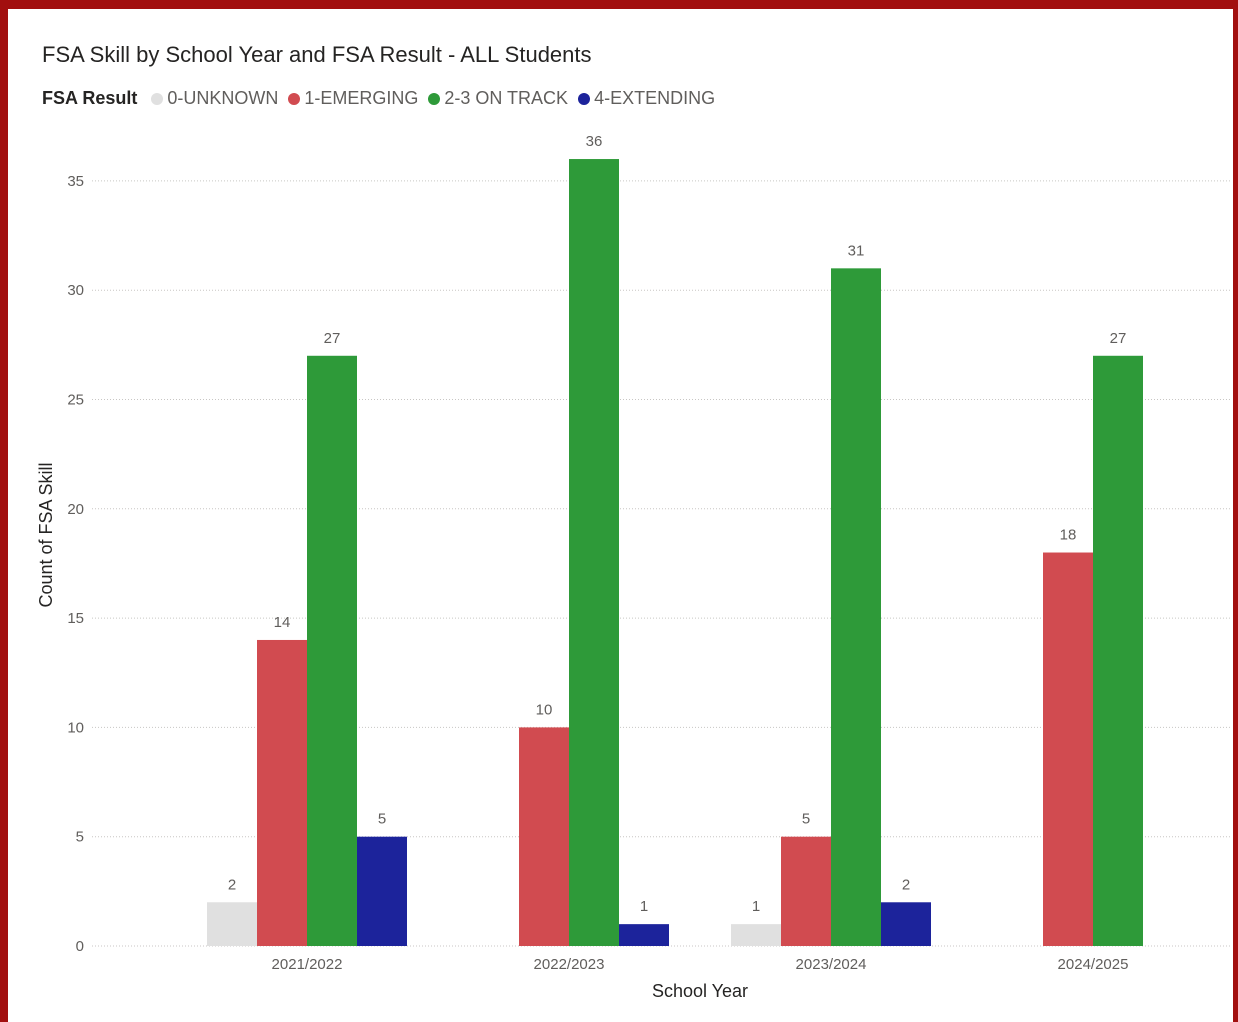 The width and height of the screenshot is (1238, 1022). What do you see at coordinates (282, 792) in the screenshot?
I see `bar-1-emerging-2021-2022` at bounding box center [282, 792].